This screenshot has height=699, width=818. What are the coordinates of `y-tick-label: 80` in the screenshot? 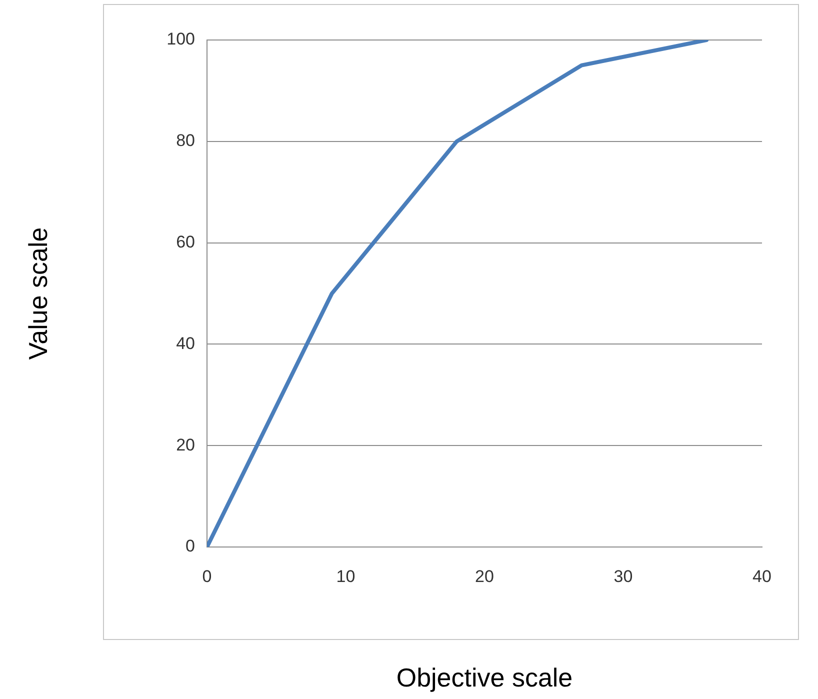 It's located at (185, 140).